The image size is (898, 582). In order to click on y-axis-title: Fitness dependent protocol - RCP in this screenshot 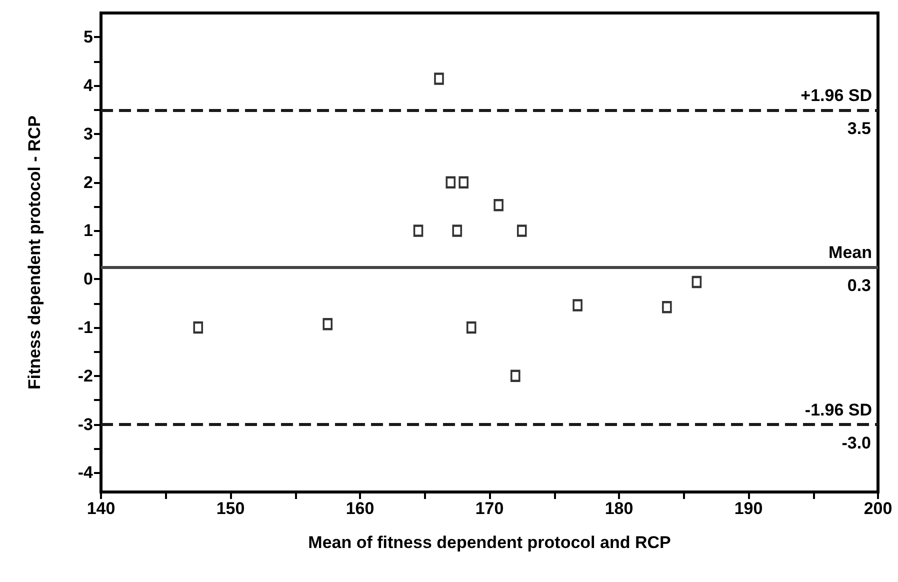, I will do `click(34, 253)`.